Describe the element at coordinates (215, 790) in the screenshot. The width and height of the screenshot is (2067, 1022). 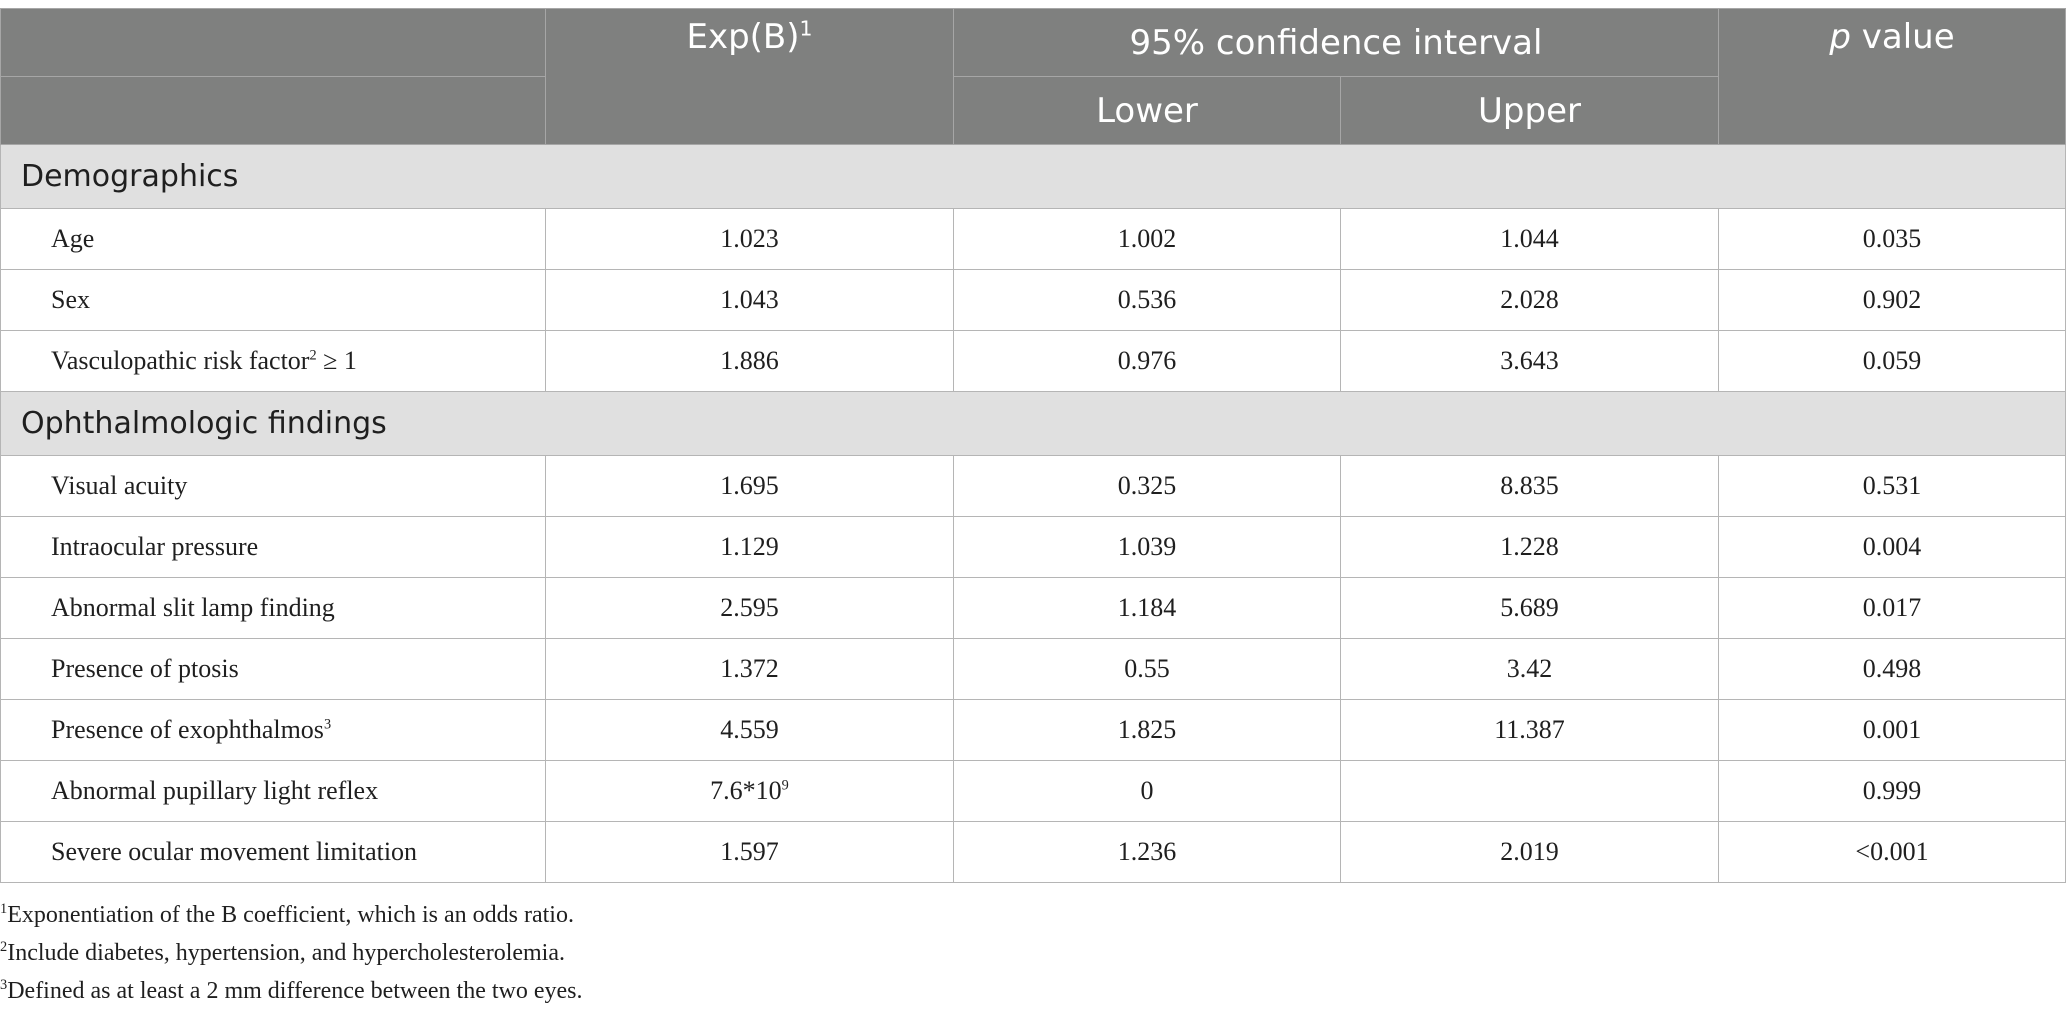
I see `row-label-text: Abnormal pupillary light reflex` at that location.